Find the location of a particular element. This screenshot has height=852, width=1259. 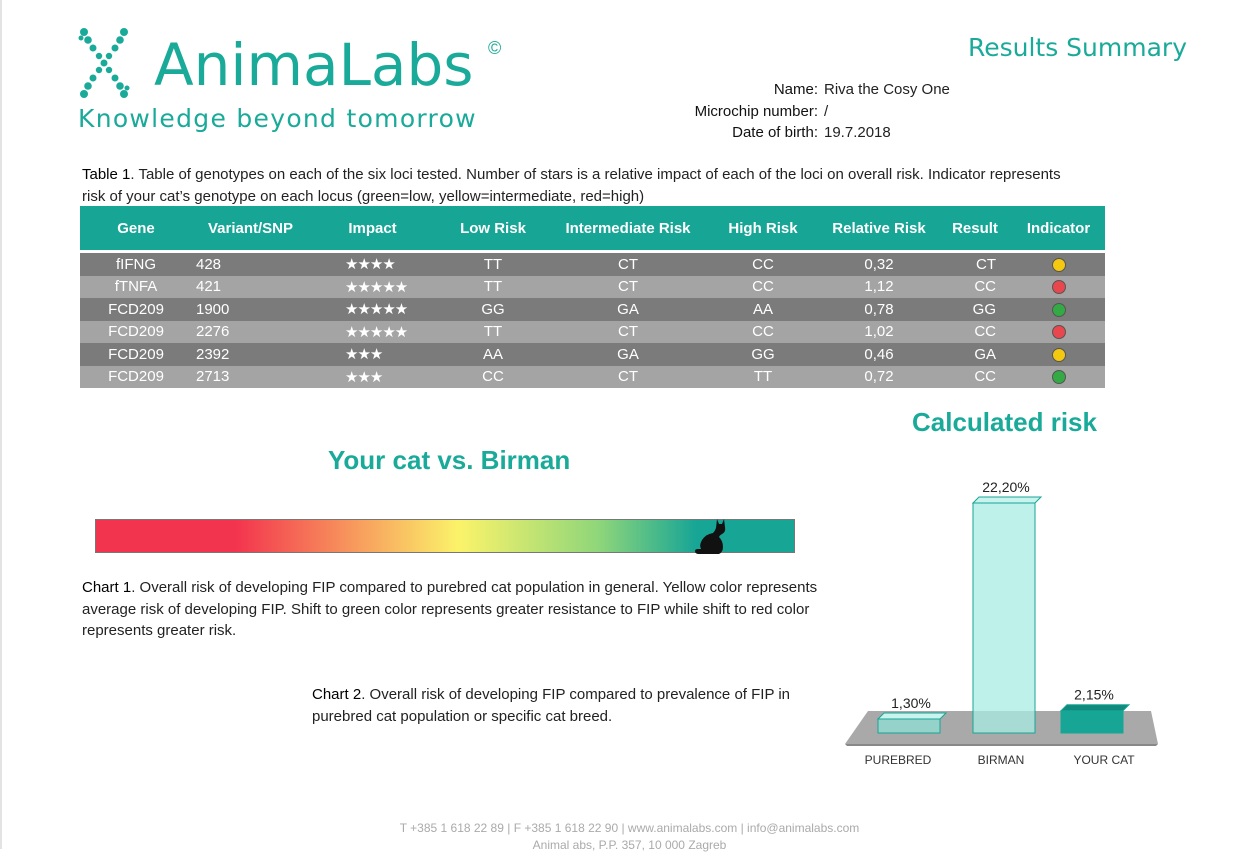

calculated-risk-chart: 1,30% PUREBRED 22,20% BIRMAN 2,15% YOUR CAT is located at coordinates (1001, 623).